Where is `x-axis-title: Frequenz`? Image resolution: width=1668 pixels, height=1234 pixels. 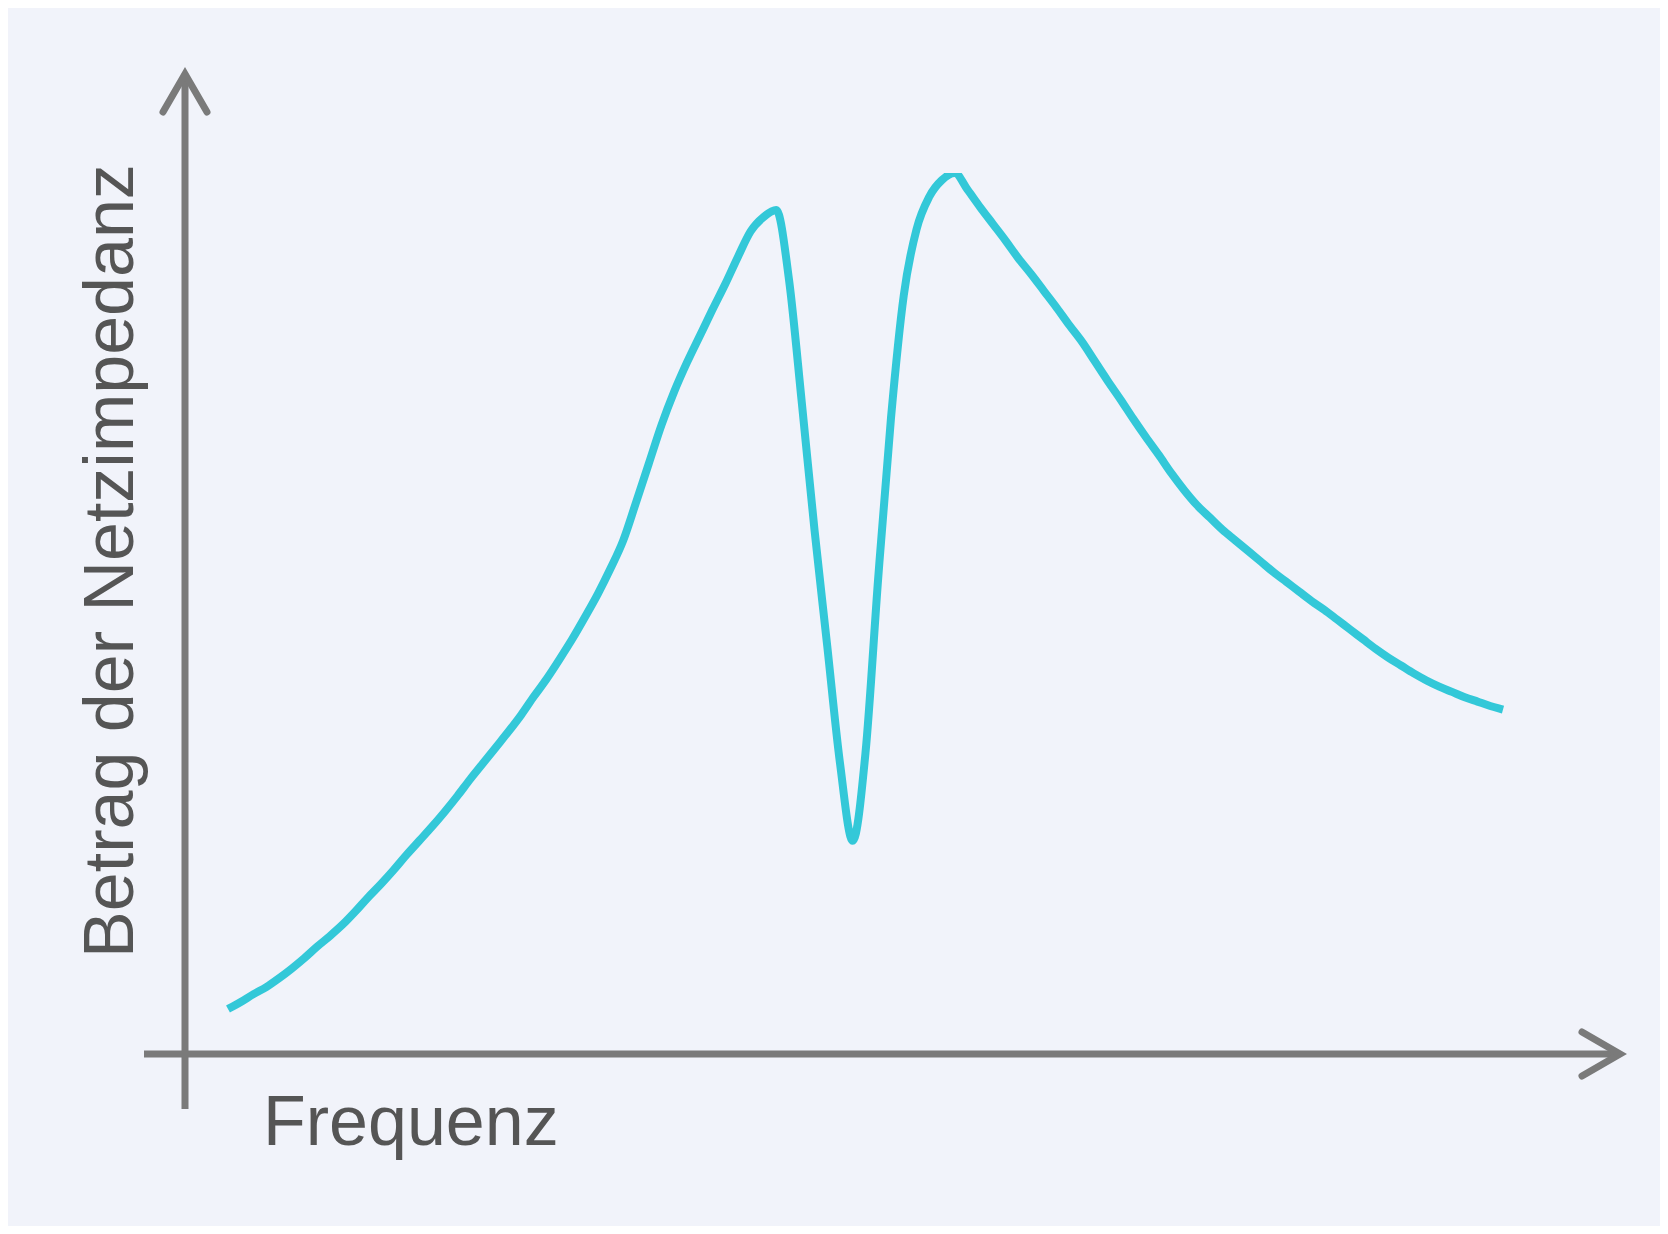 x-axis-title: Frequenz is located at coordinates (411, 1121).